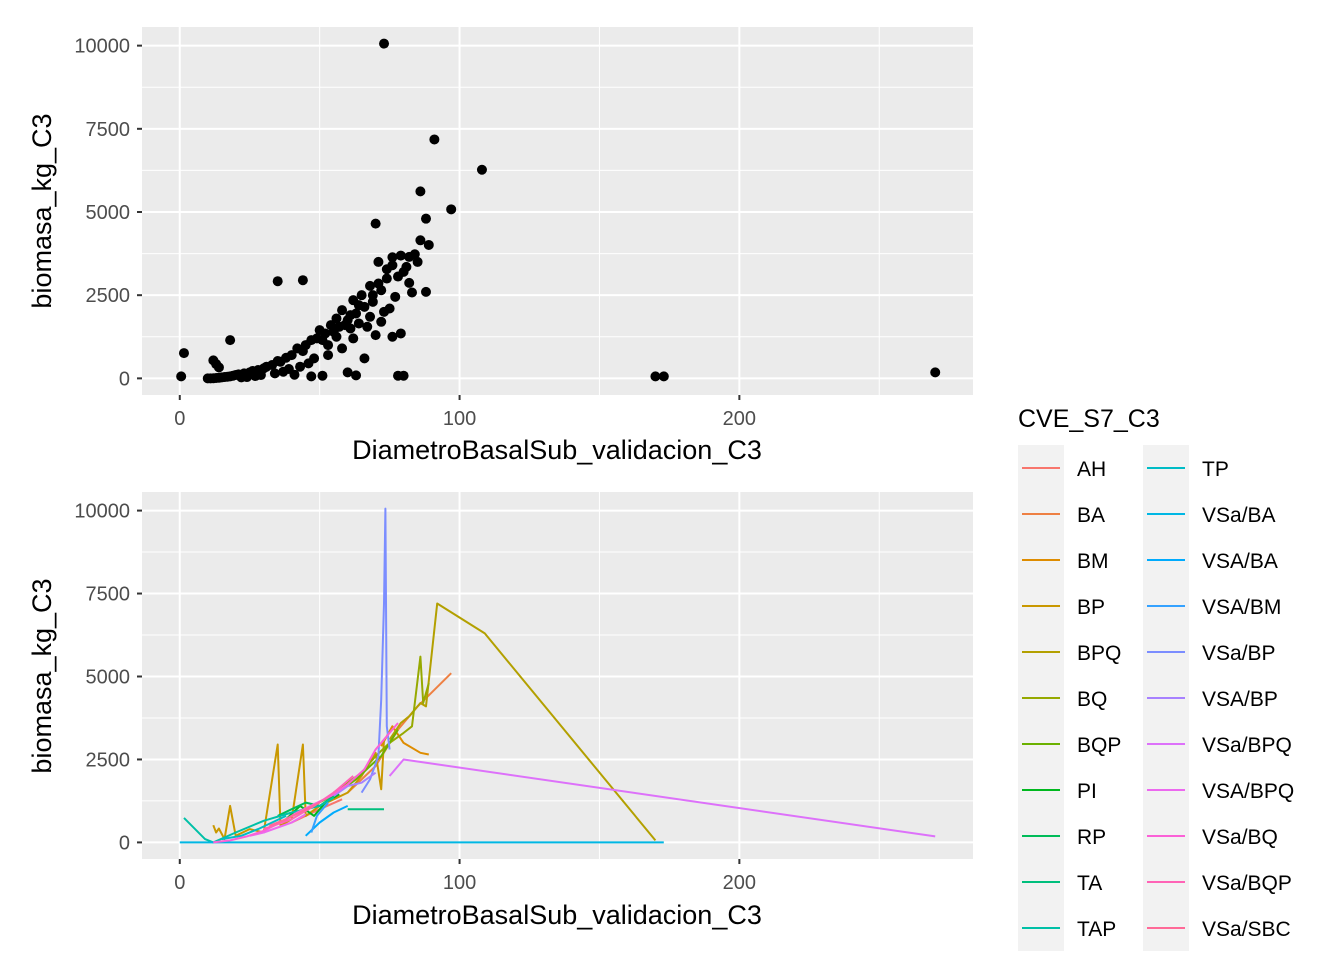 The width and height of the screenshot is (1344, 960). What do you see at coordinates (1087, 791) in the screenshot?
I see `legend-label: PI` at bounding box center [1087, 791].